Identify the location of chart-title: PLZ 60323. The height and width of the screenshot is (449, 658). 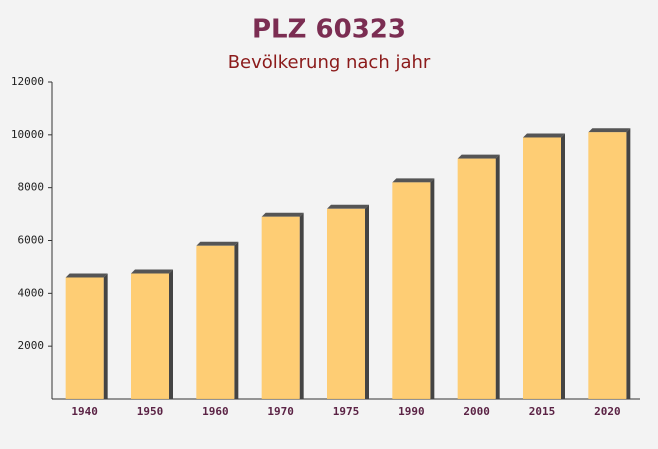
(329, 30).